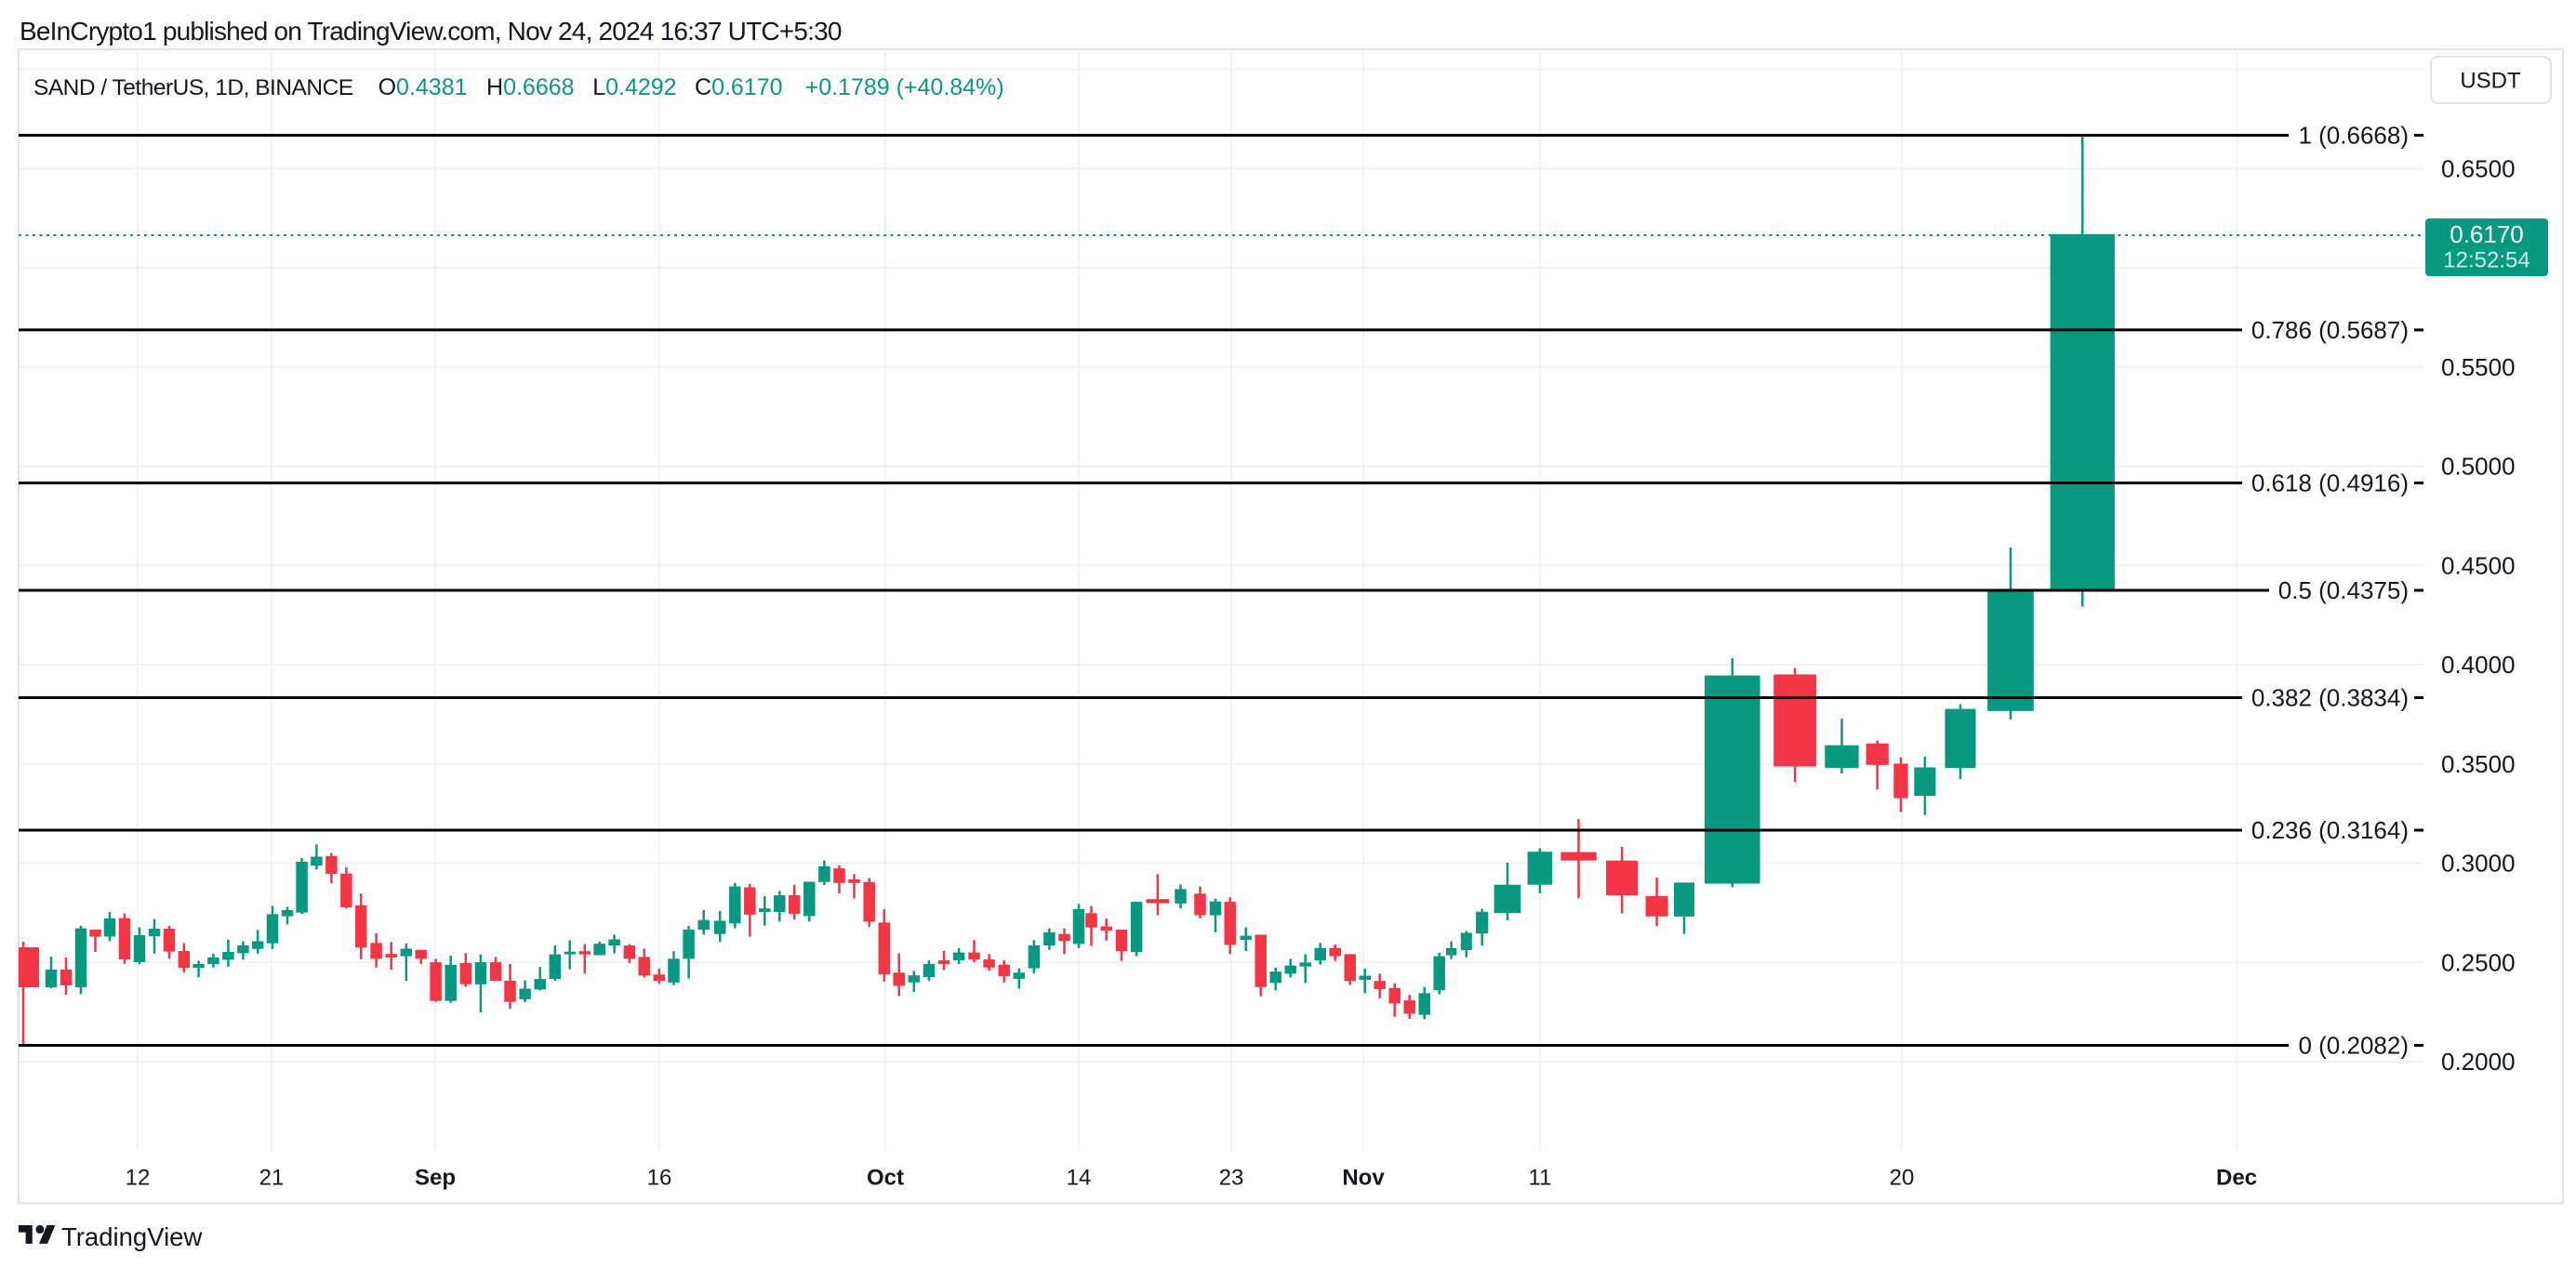 This screenshot has height=1268, width=2576. I want to click on svg-text: 14, so click(1079, 1178).